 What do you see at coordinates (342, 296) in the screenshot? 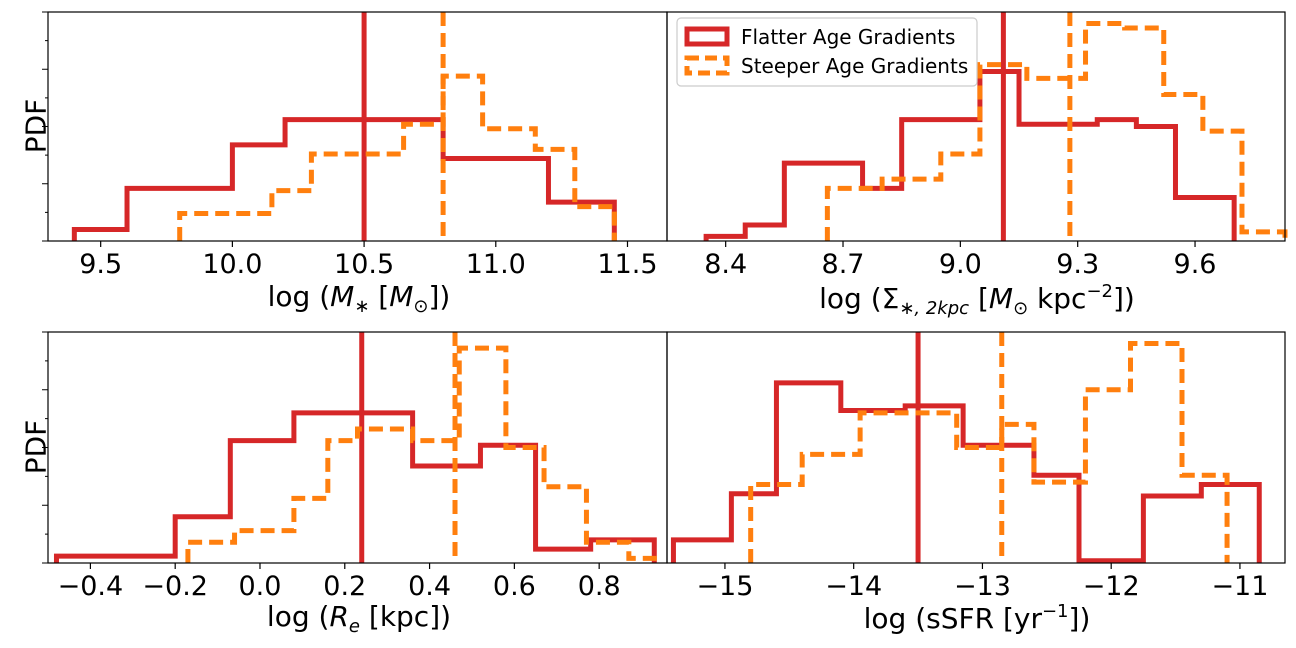
I see `xlabel-math: M` at bounding box center [342, 296].